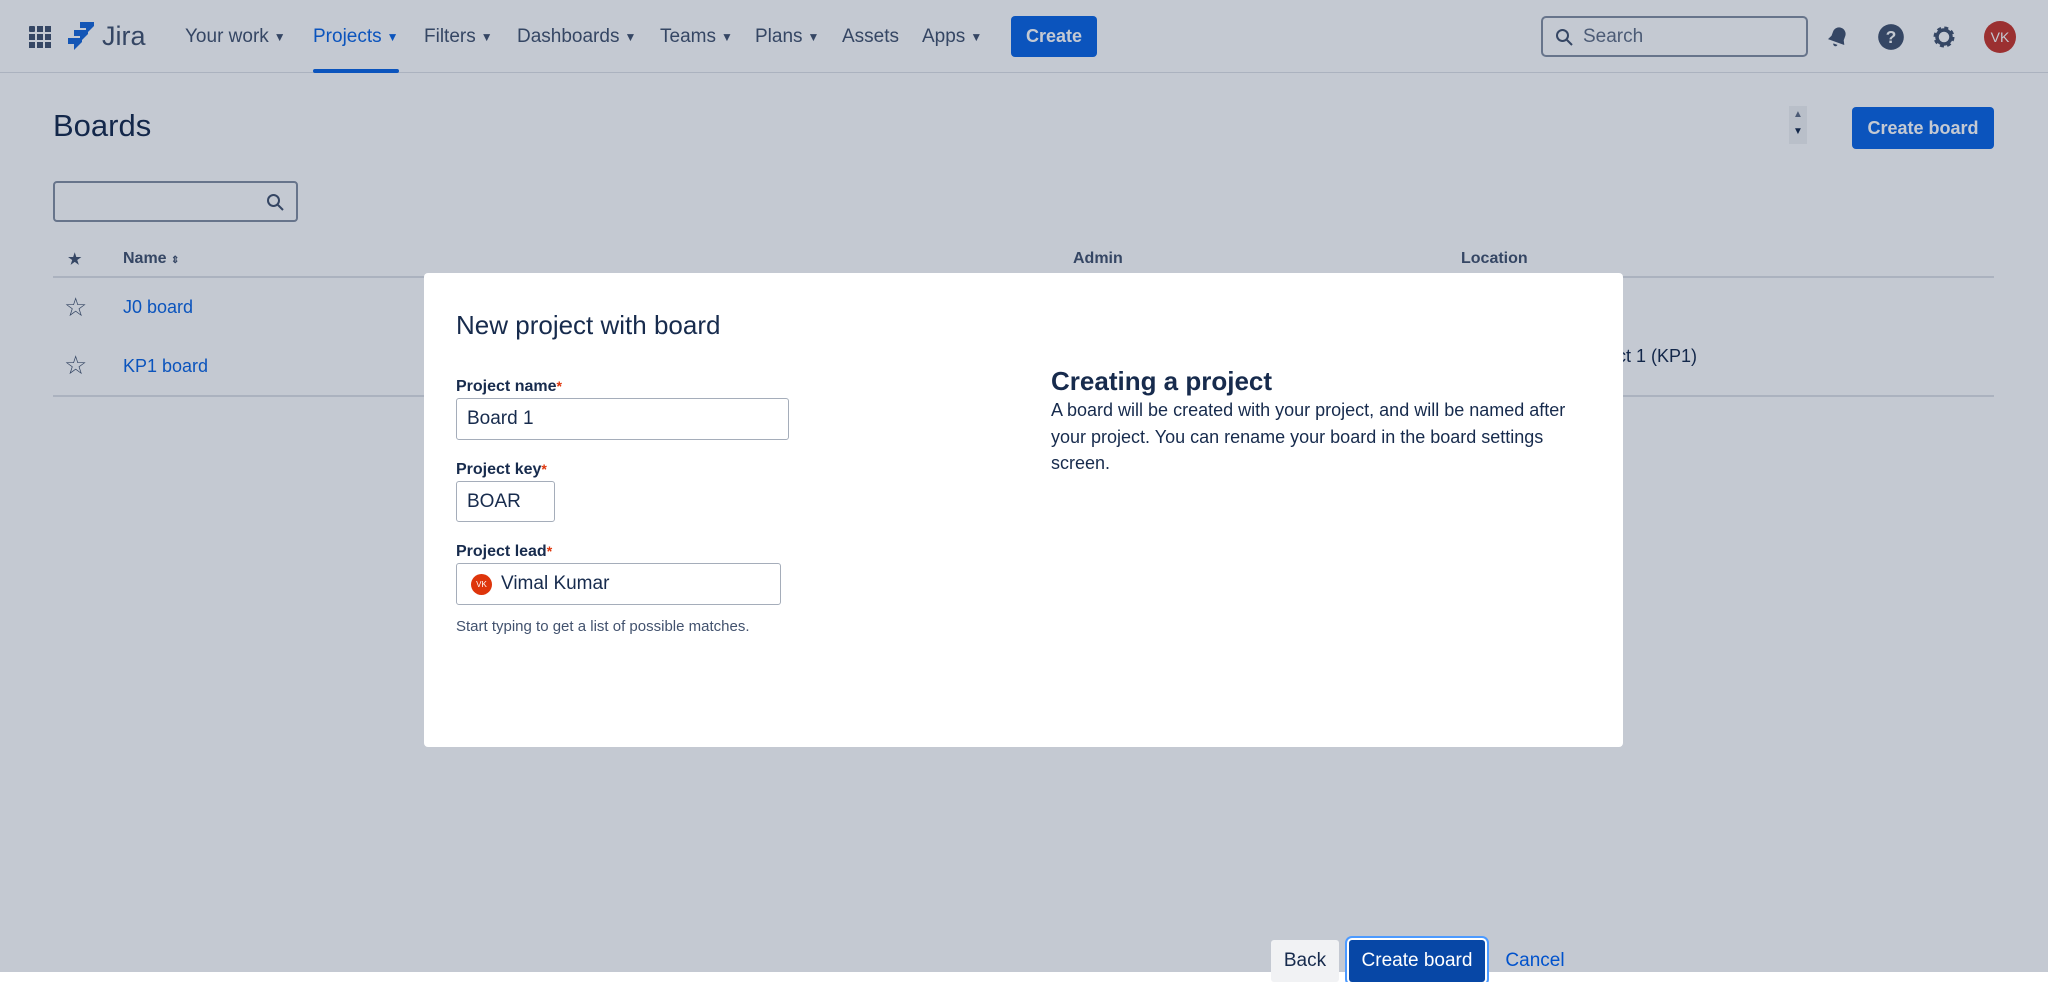  I want to click on arrow-down-icon: ▼, so click(1798, 131).